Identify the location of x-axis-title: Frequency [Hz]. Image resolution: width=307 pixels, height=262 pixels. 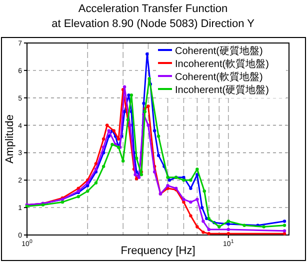
(158, 251).